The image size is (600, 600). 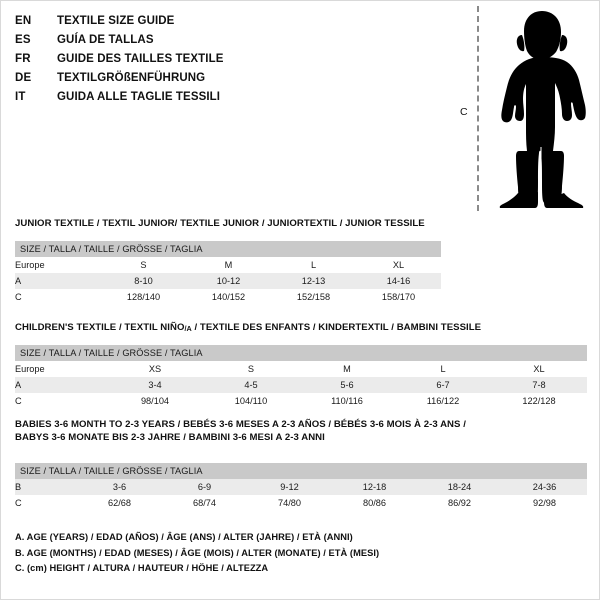 I want to click on table-row: C 98/104 104/110 110/116 116/122 122/128, so click(x=301, y=401).